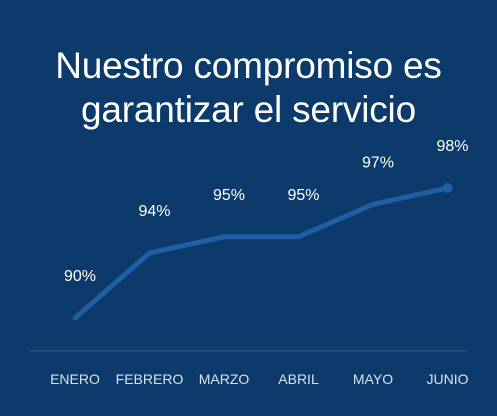 The image size is (497, 416). I want to click on data-label: 97%, so click(378, 162).